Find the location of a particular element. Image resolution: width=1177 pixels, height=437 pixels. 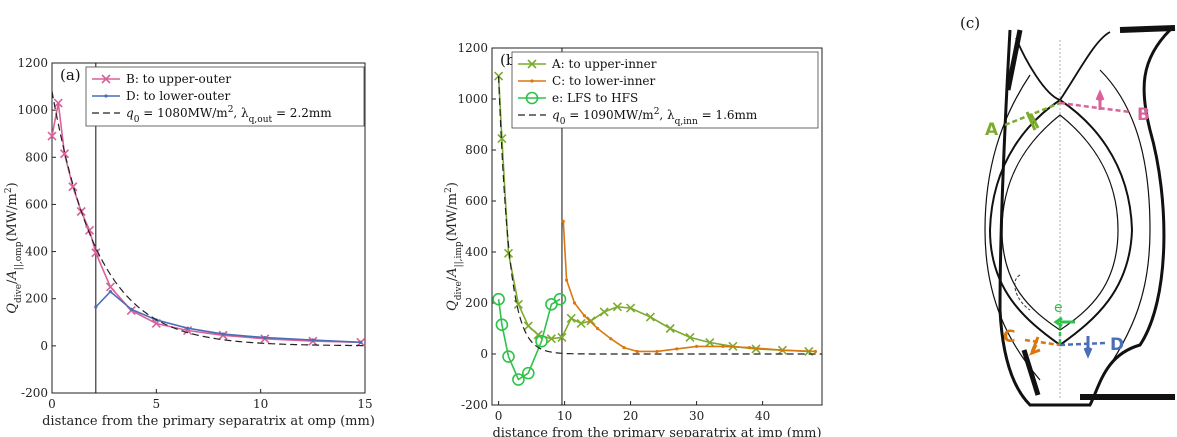

y-tick-label: 600 is located at coordinates (476, 201).